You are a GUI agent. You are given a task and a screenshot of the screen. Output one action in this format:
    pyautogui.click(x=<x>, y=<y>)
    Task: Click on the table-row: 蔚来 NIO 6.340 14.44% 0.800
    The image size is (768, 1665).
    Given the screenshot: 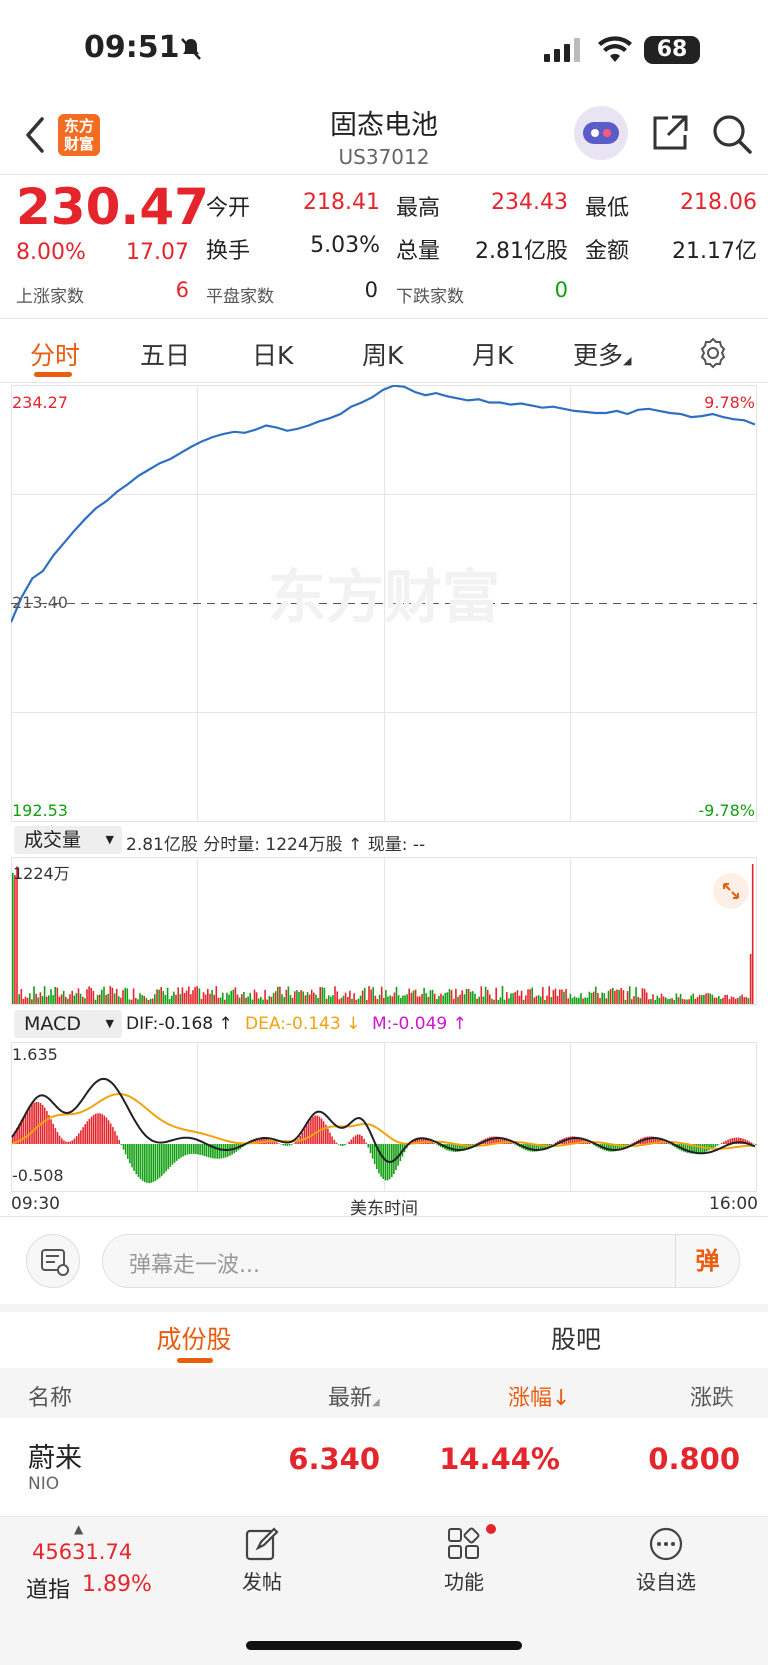 What is the action you would take?
    pyautogui.click(x=384, y=1466)
    